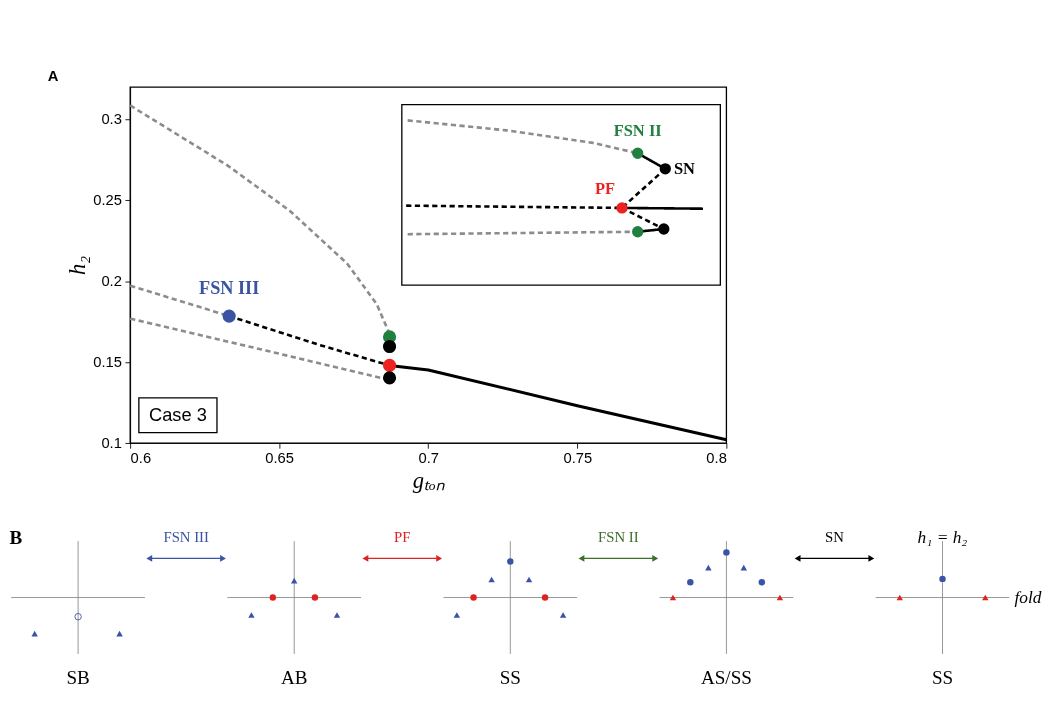  I want to click on annotation: Case 3, so click(178, 415).